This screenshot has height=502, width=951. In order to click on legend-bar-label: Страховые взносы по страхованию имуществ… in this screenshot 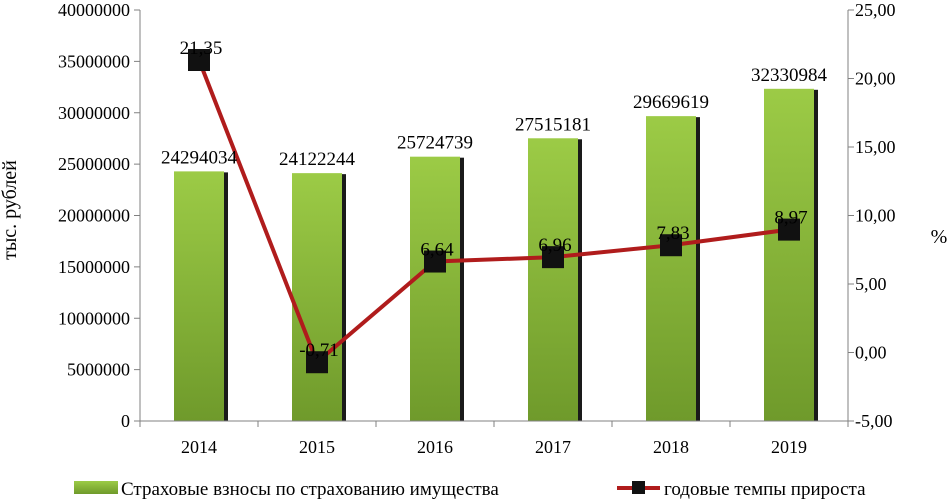, I will do `click(310, 489)`.